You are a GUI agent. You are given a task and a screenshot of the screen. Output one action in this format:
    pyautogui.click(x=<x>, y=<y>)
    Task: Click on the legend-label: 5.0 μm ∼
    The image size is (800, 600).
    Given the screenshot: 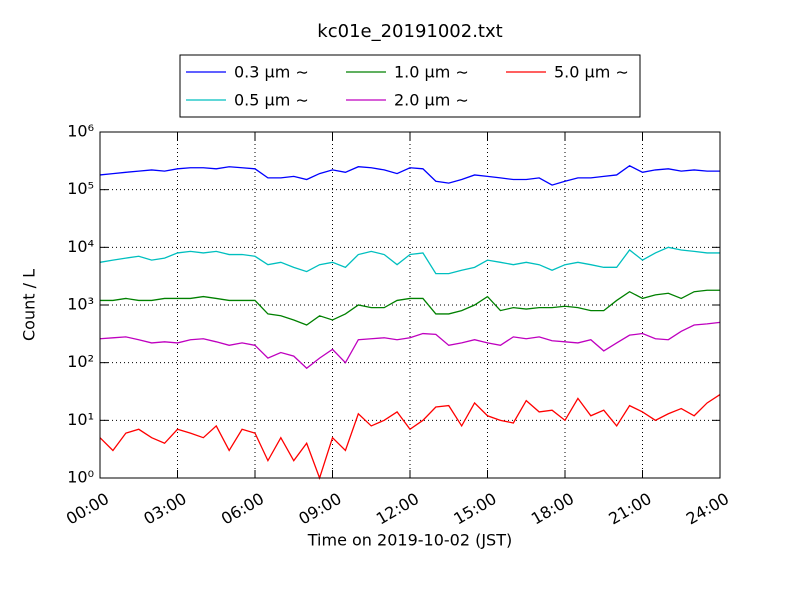 What is the action you would take?
    pyautogui.click(x=591, y=72)
    